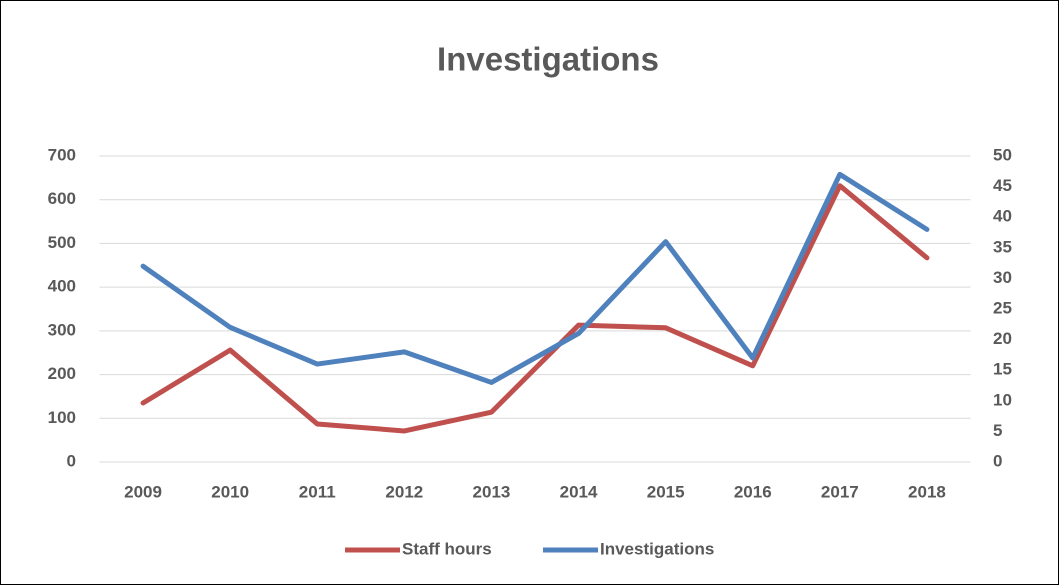 The width and height of the screenshot is (1060, 586). Describe the element at coordinates (666, 491) in the screenshot. I see `x-tick-label: 2015` at that location.